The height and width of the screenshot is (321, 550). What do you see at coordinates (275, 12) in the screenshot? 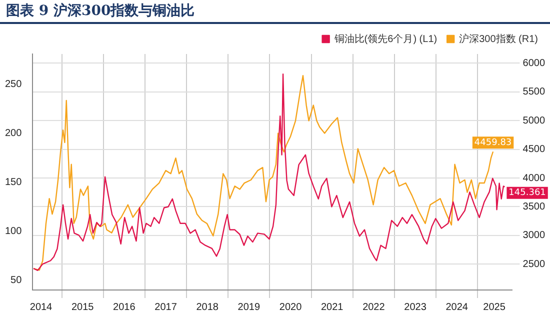
I see `chart-title: 图表 9 沪深300指数与铜油比` at bounding box center [275, 12].